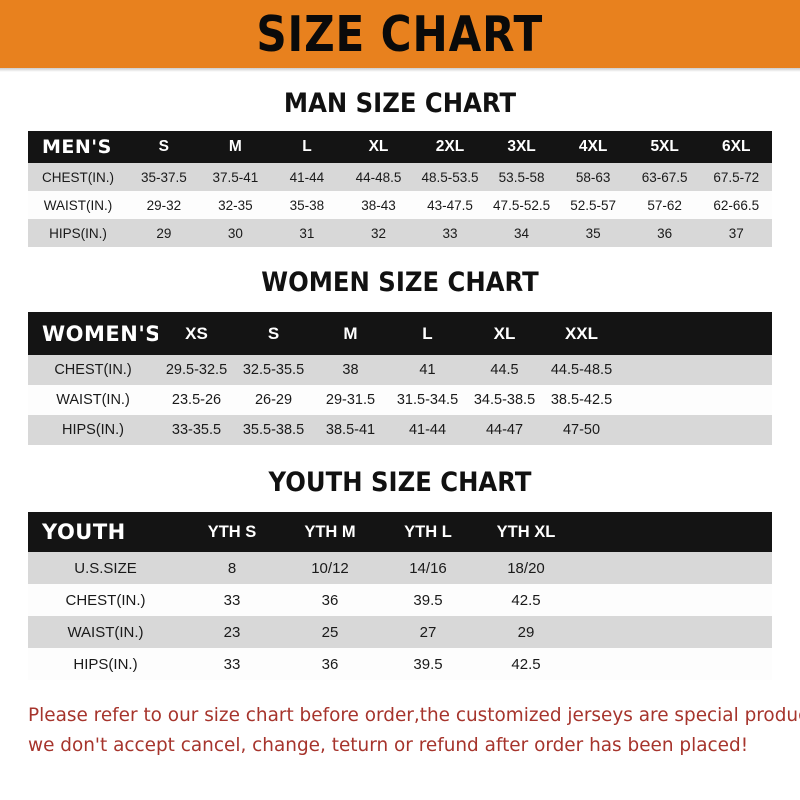  Describe the element at coordinates (164, 147) in the screenshot. I see `size-column-header: S` at that location.